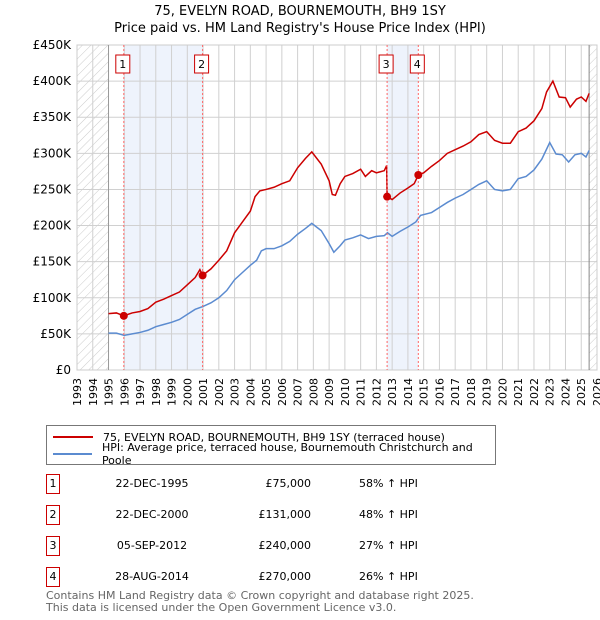 This screenshot has height=620, width=600. What do you see at coordinates (266, 392) in the screenshot?
I see `x-tick-label: 2005` at bounding box center [266, 392].